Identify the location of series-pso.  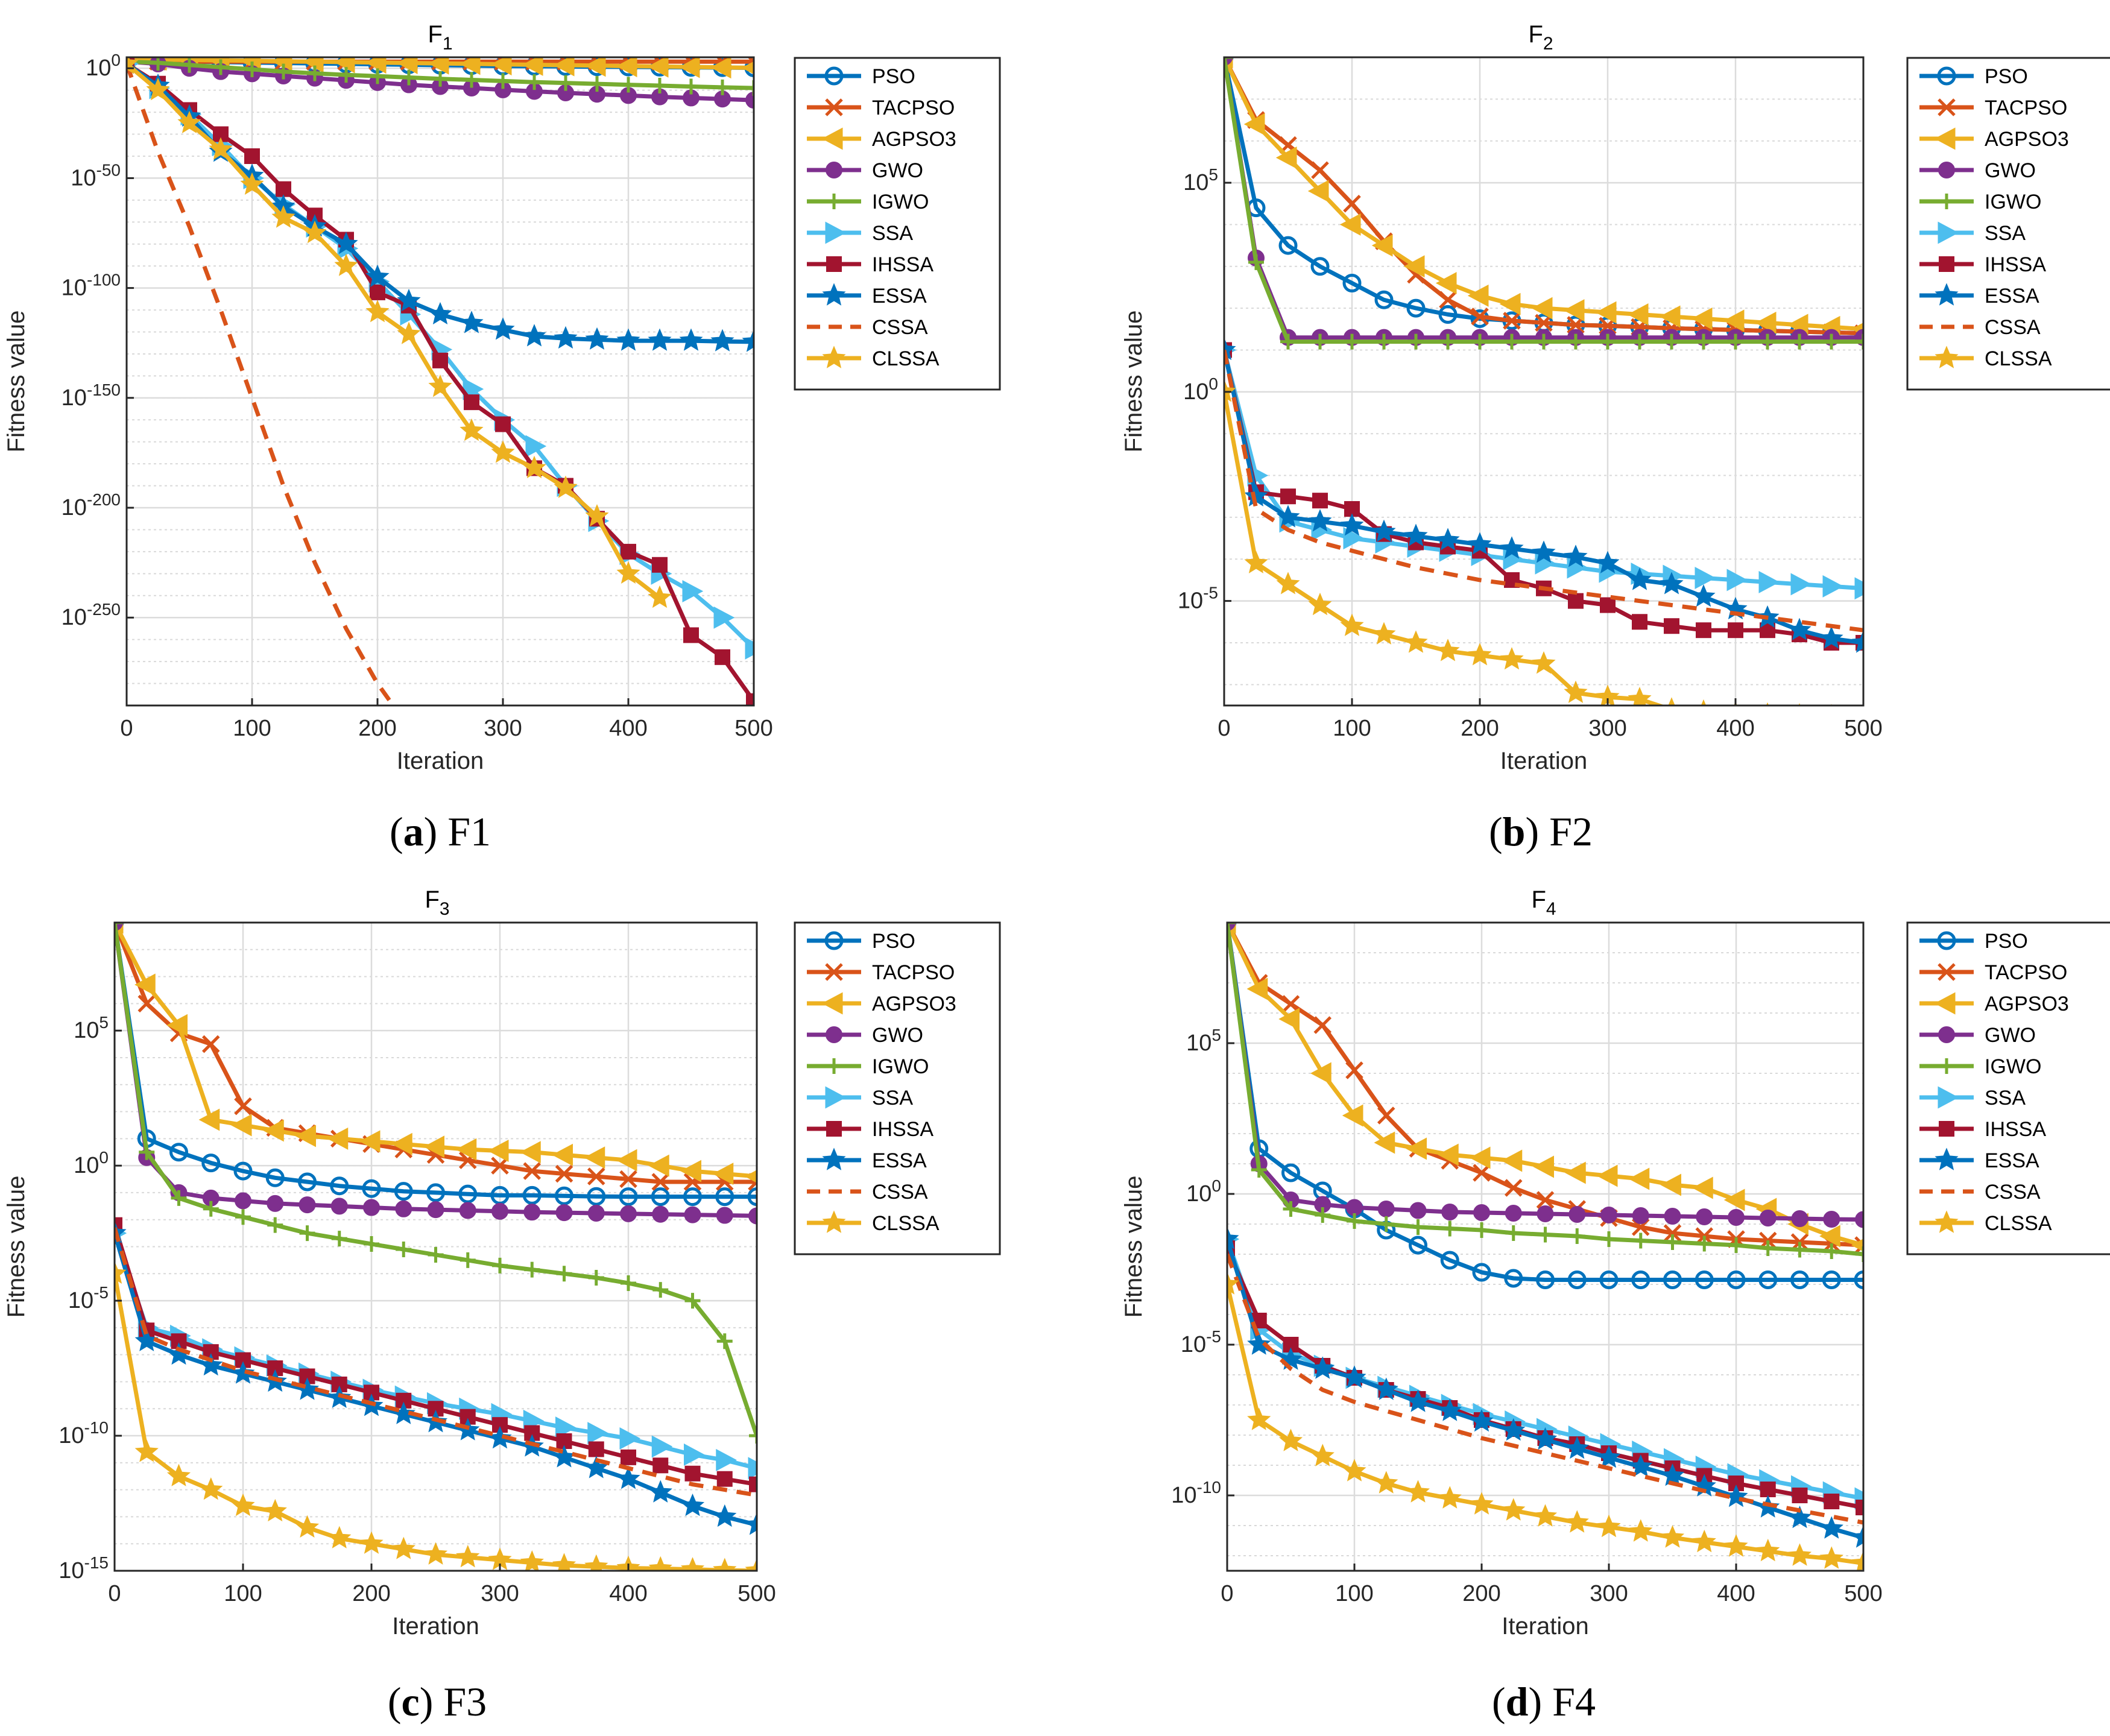
(436, 1065).